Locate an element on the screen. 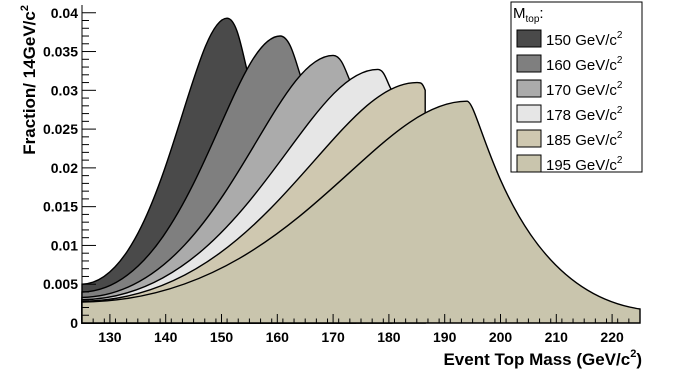 This screenshot has width=678, height=382. y-tick-label: 0.01 is located at coordinates (64, 245).